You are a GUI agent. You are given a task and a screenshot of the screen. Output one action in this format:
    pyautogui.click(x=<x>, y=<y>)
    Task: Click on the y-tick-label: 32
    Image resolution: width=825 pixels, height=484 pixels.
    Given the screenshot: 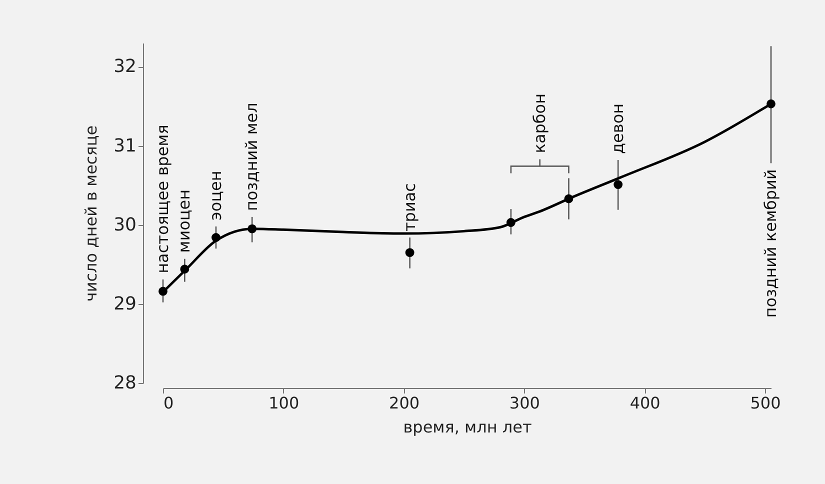 What is the action you would take?
    pyautogui.click(x=125, y=67)
    